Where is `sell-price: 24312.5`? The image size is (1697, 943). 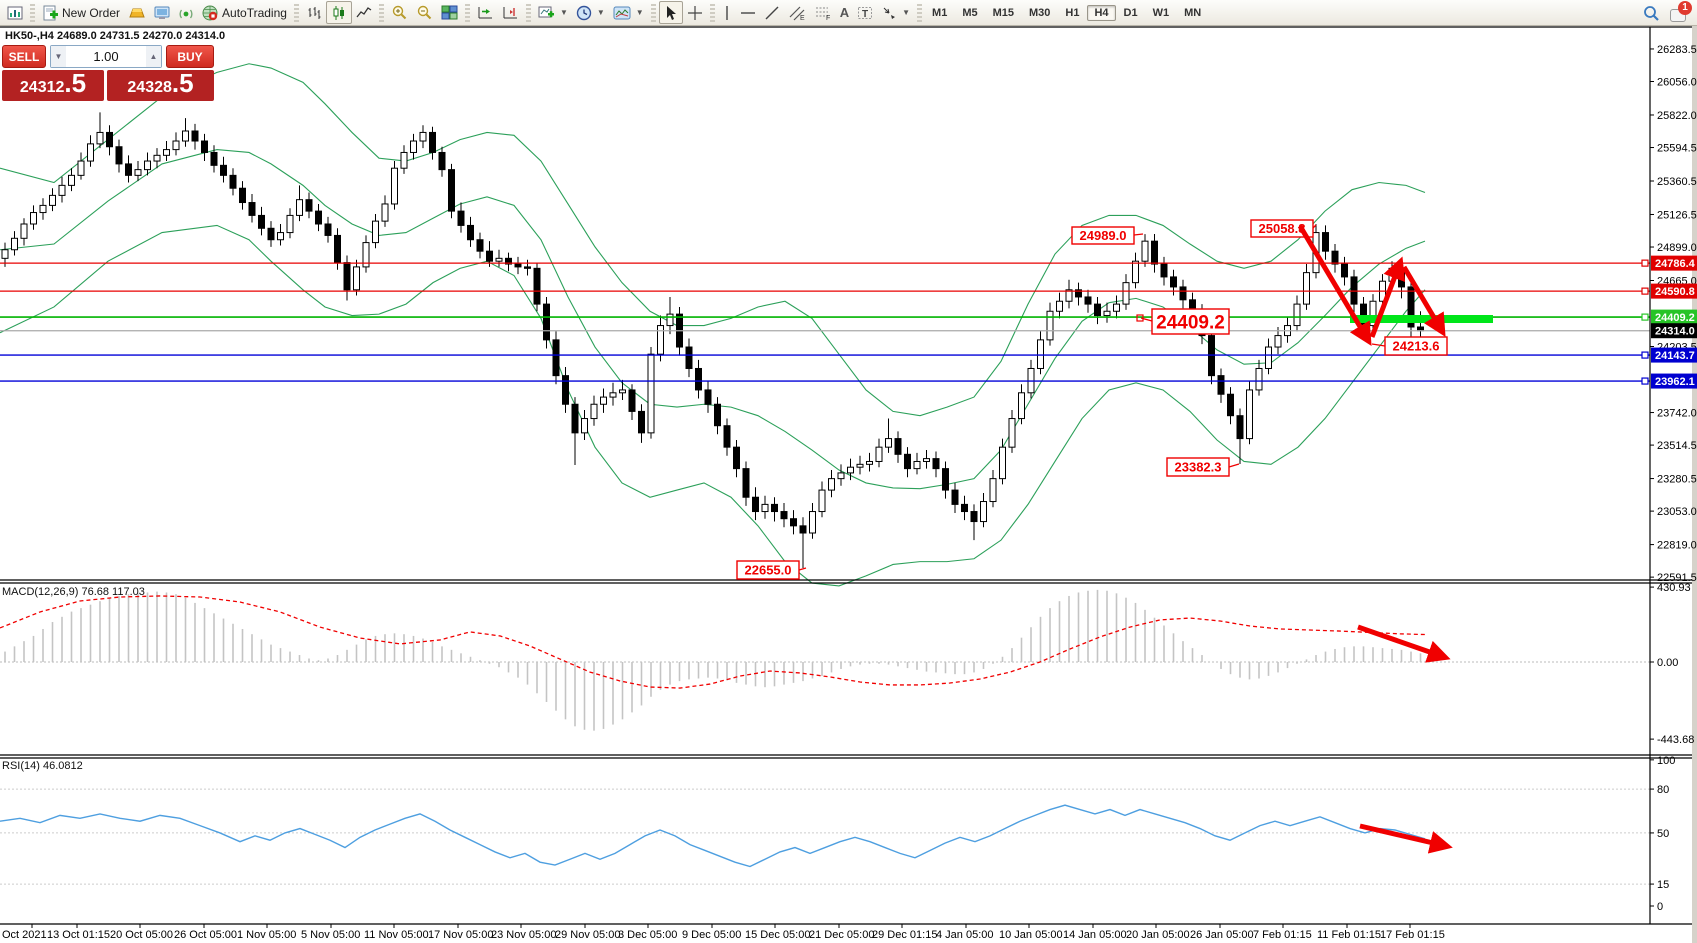
sell-price: 24312.5 is located at coordinates (53, 85).